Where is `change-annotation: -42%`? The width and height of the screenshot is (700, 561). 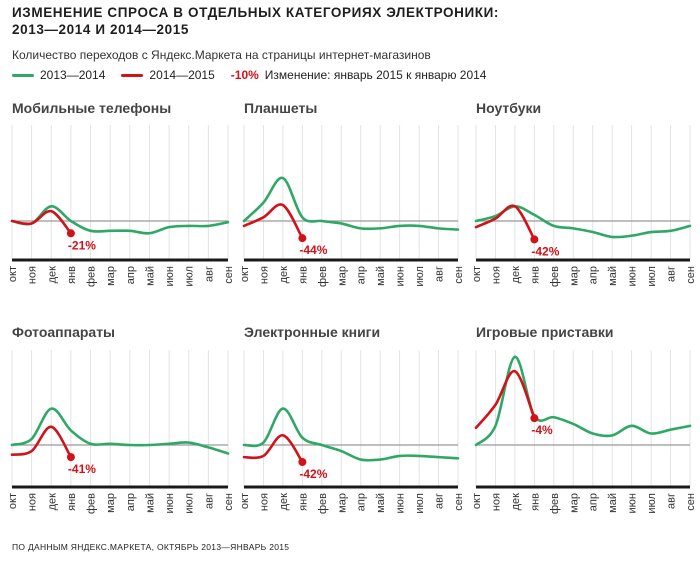 change-annotation: -42% is located at coordinates (545, 251).